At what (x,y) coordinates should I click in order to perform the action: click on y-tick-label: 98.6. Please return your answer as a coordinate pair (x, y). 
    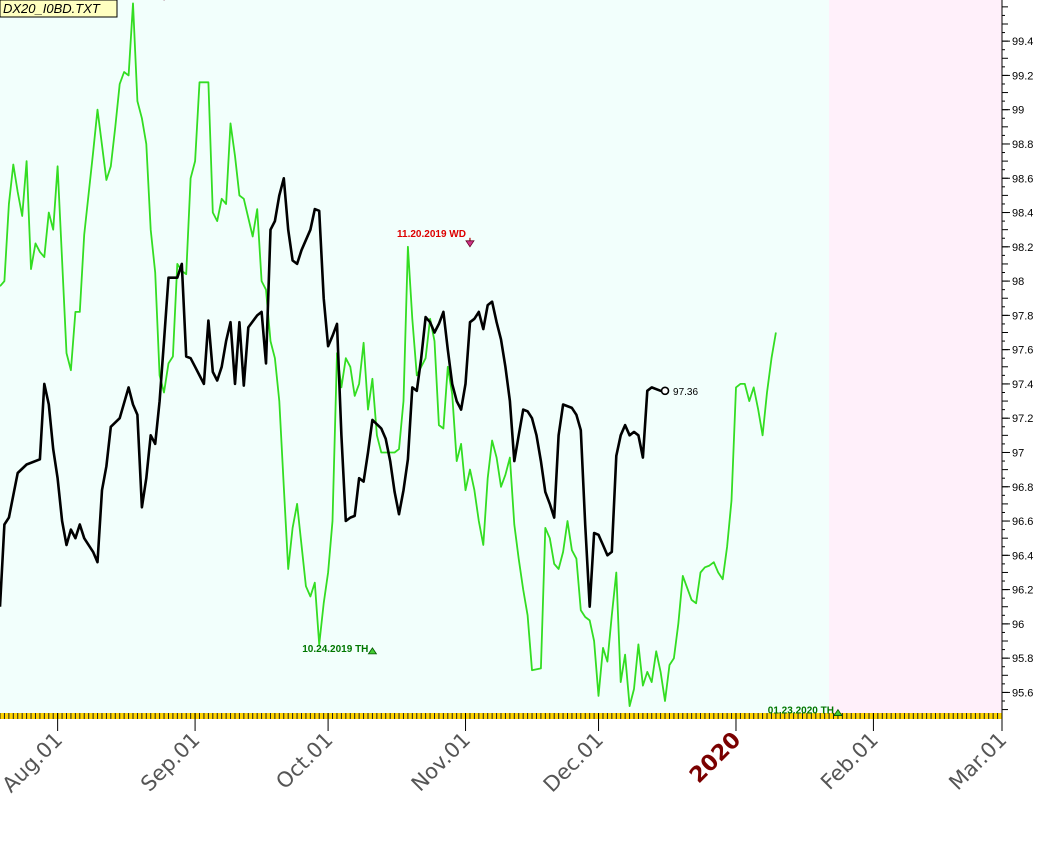
    Looking at the image, I should click on (1022, 179).